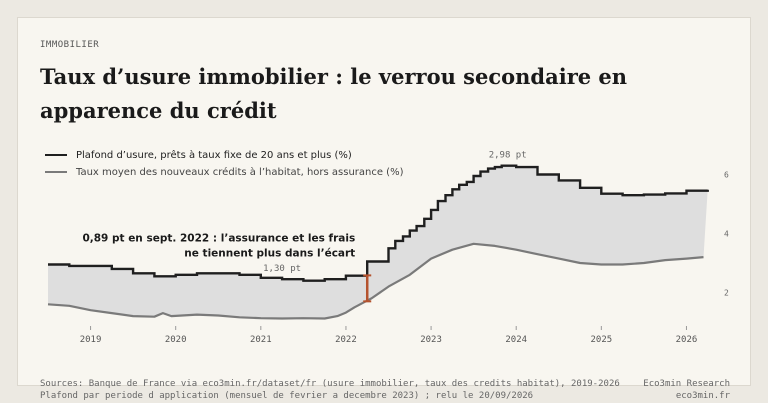 The image size is (768, 403). Describe the element at coordinates (726, 234) in the screenshot. I see `y-tick-label: 4` at that location.